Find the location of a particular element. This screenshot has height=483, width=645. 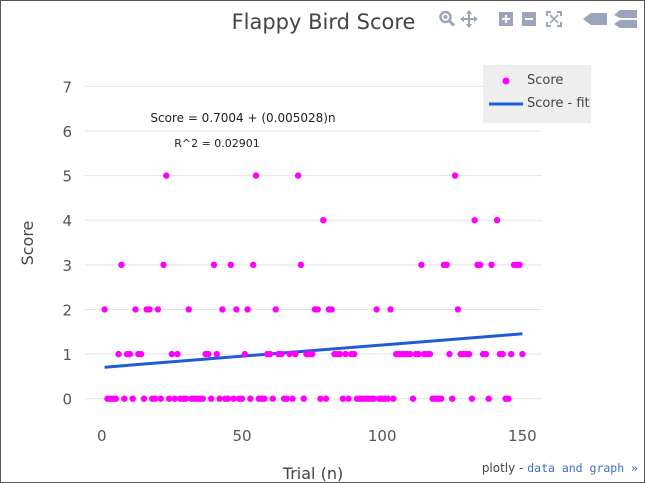

y-axis-title: Score is located at coordinates (27, 243).